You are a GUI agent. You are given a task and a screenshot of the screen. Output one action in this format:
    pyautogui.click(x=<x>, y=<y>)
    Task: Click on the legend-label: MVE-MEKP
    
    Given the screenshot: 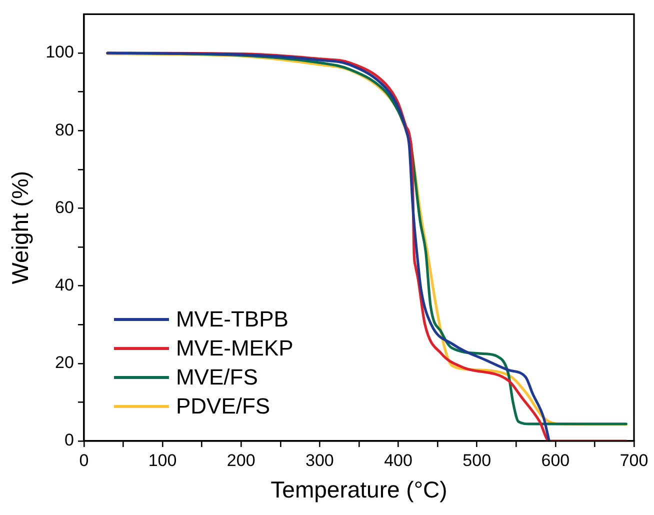 What is the action you would take?
    pyautogui.click(x=235, y=348)
    